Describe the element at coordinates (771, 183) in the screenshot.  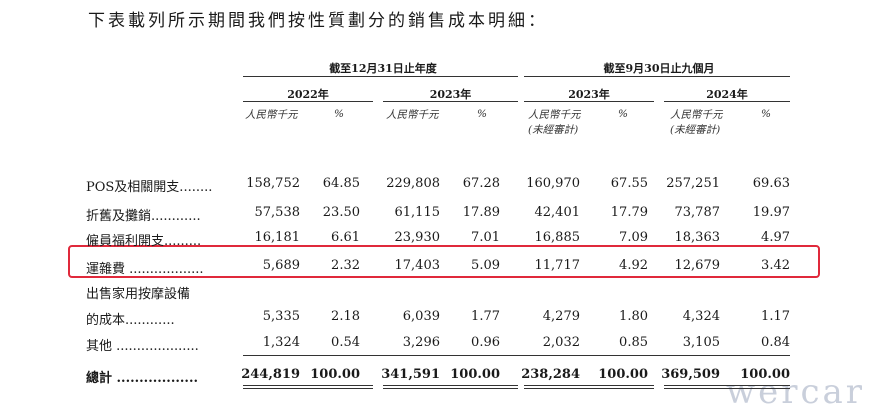
I see `table-cell: 69.63` at that location.